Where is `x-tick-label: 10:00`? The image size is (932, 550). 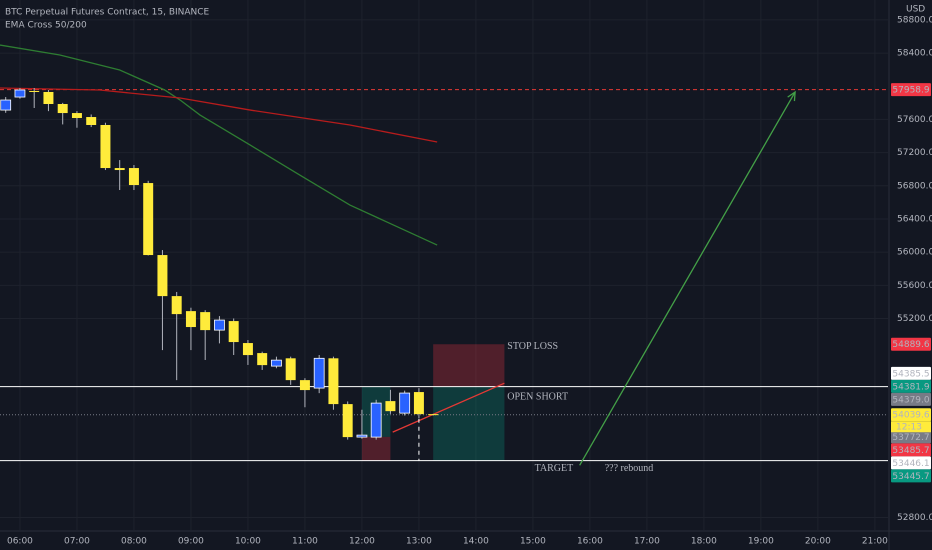
x-tick-label: 10:00 is located at coordinates (248, 542).